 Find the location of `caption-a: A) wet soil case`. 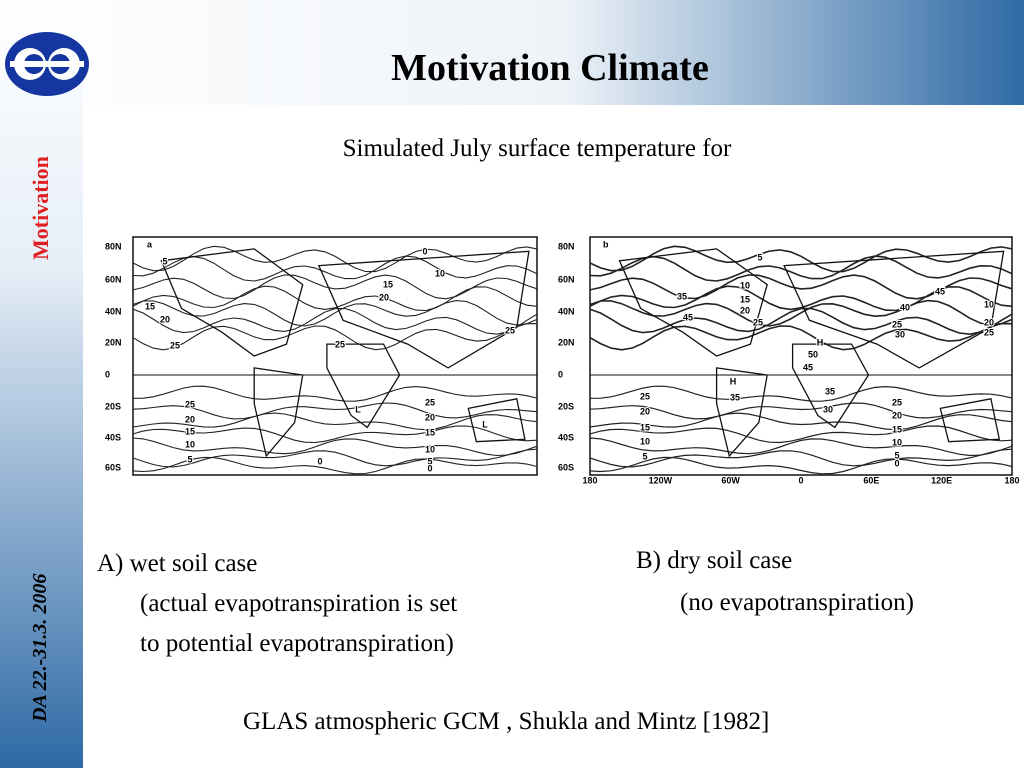

caption-a: A) wet soil case is located at coordinates (177, 563).